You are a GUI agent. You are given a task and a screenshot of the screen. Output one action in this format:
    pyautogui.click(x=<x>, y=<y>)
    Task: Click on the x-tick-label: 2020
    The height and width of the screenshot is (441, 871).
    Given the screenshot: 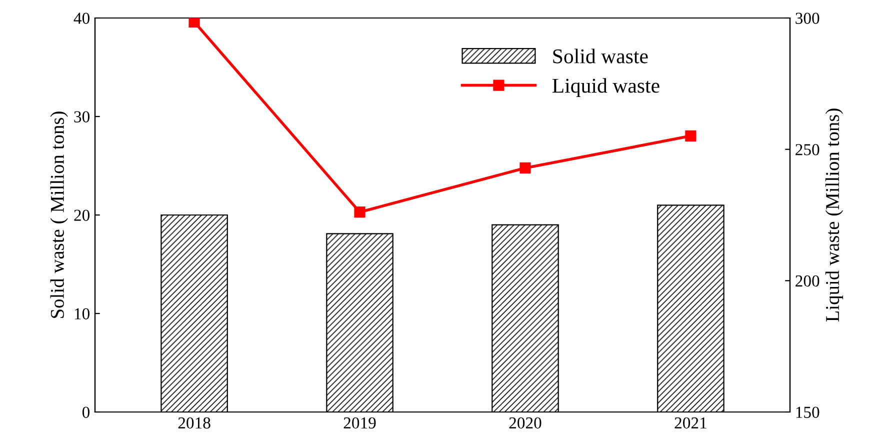 What is the action you would take?
    pyautogui.click(x=525, y=423)
    